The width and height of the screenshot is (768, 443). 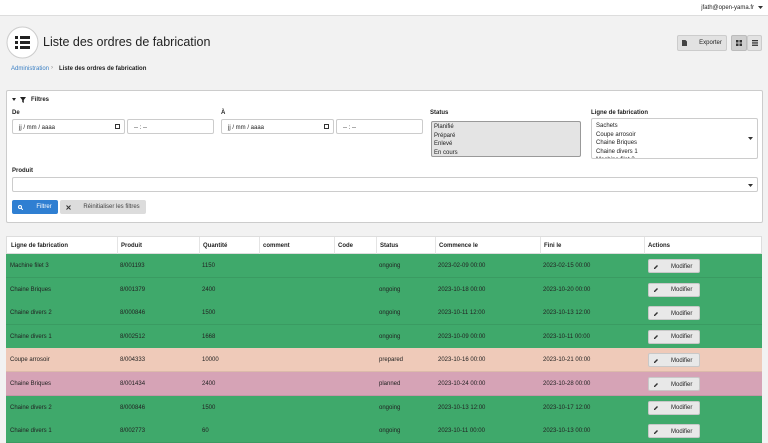 I want to click on top-bar: jfath@open-yama.fr, so click(x=384, y=8).